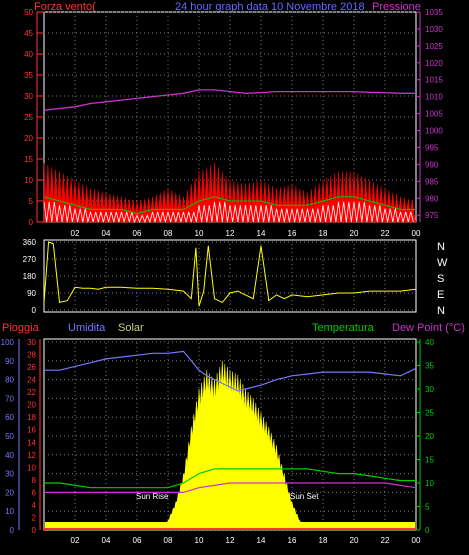 This screenshot has width=469, height=555. Describe the element at coordinates (434, 63) in the screenshot. I see `pressure-tick-label: 1020` at that location.